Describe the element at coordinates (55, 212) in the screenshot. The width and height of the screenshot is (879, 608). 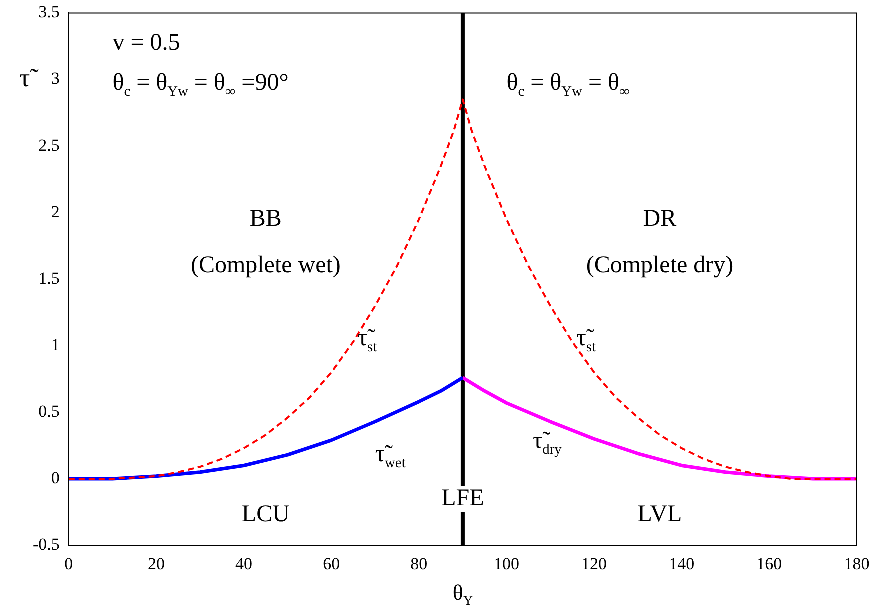
I see `y-tick-label: 2` at that location.